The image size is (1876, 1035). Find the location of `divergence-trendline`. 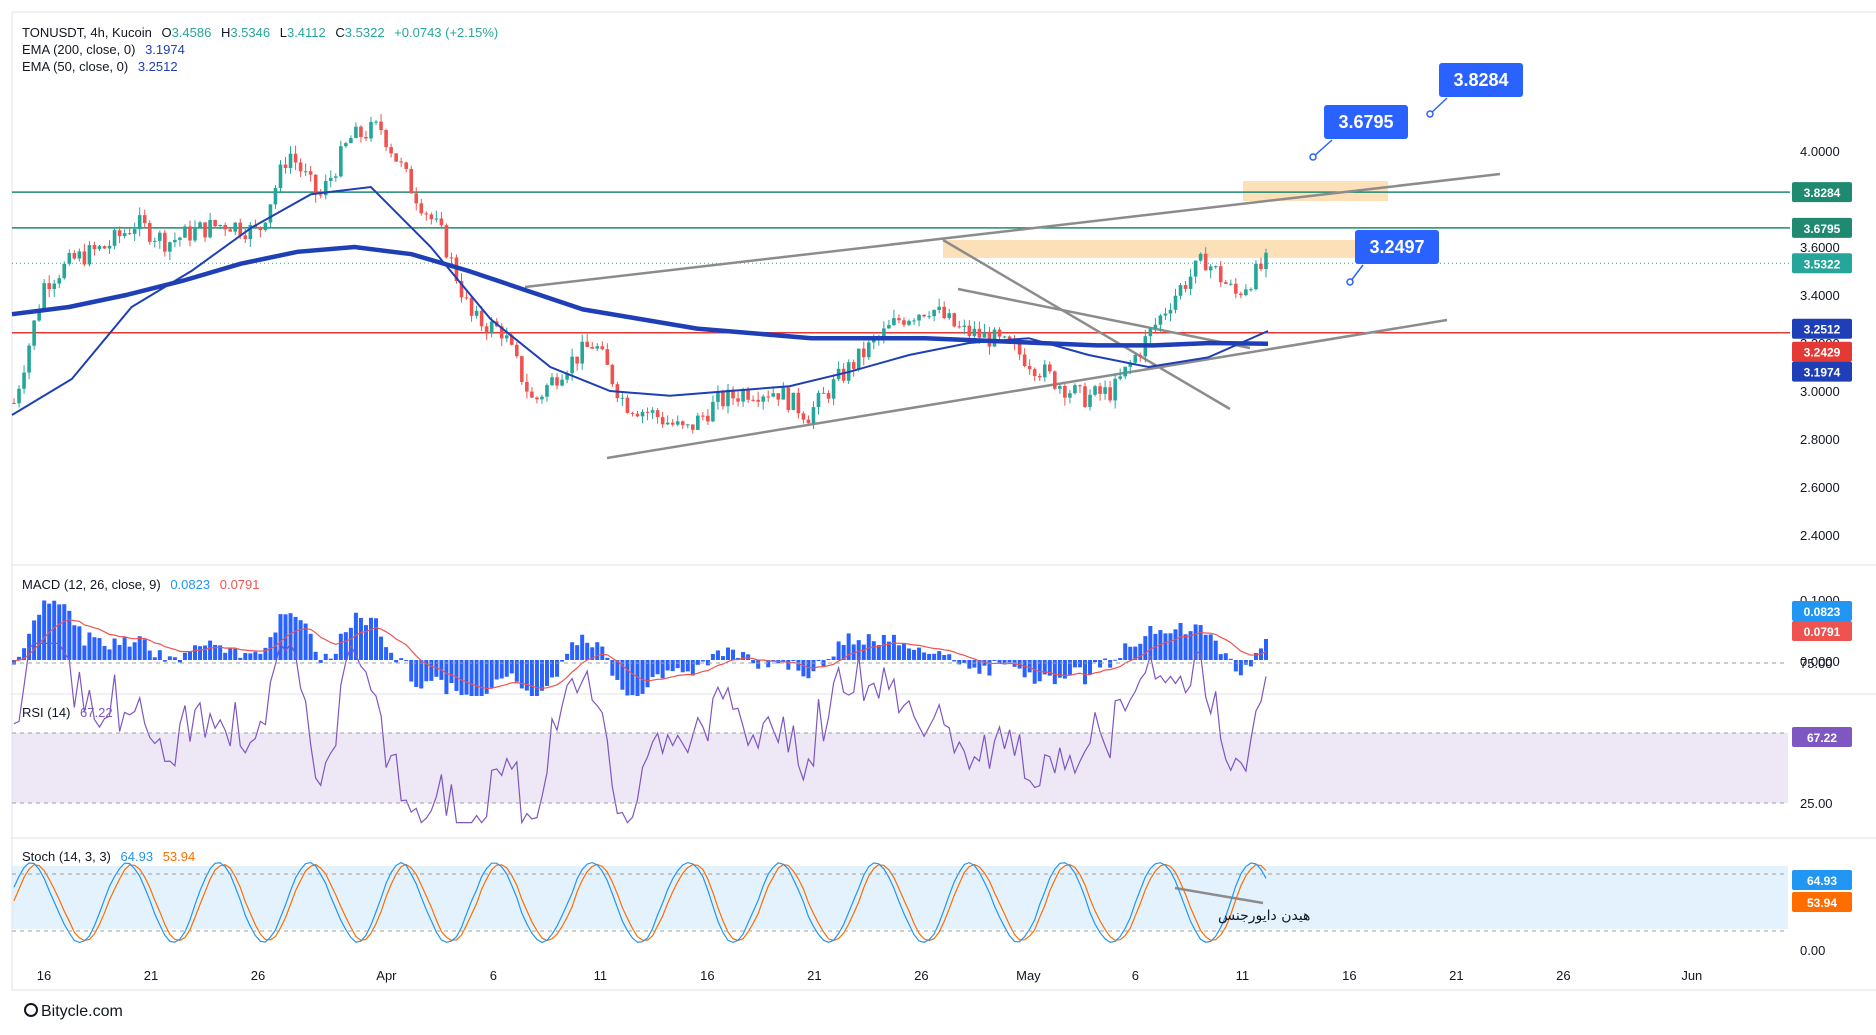

divergence-trendline is located at coordinates (1219, 895).